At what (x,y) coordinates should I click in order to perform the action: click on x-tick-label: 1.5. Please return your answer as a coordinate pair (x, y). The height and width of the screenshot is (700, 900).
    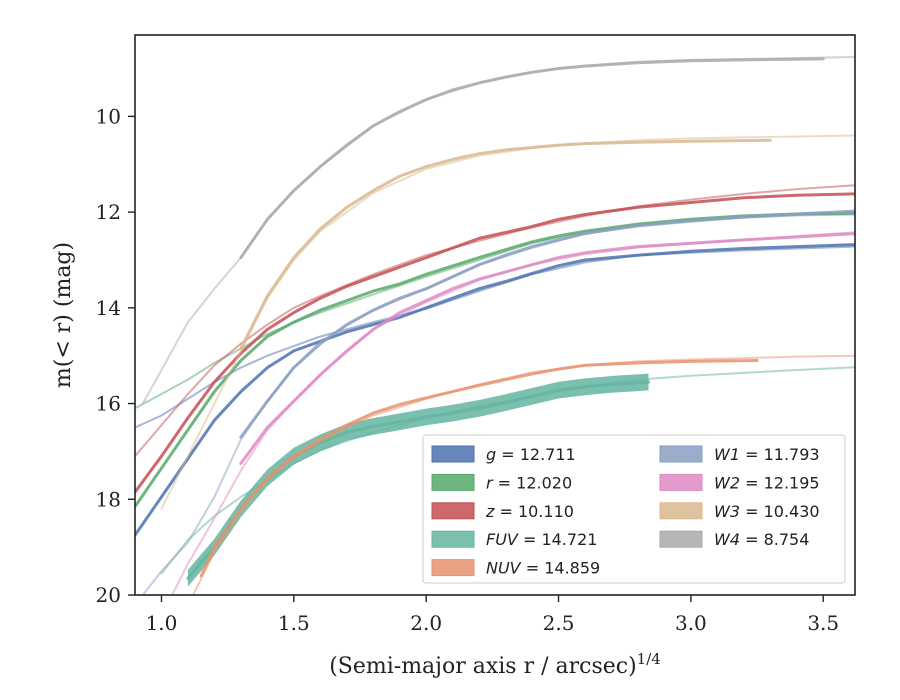
    Looking at the image, I should click on (294, 623).